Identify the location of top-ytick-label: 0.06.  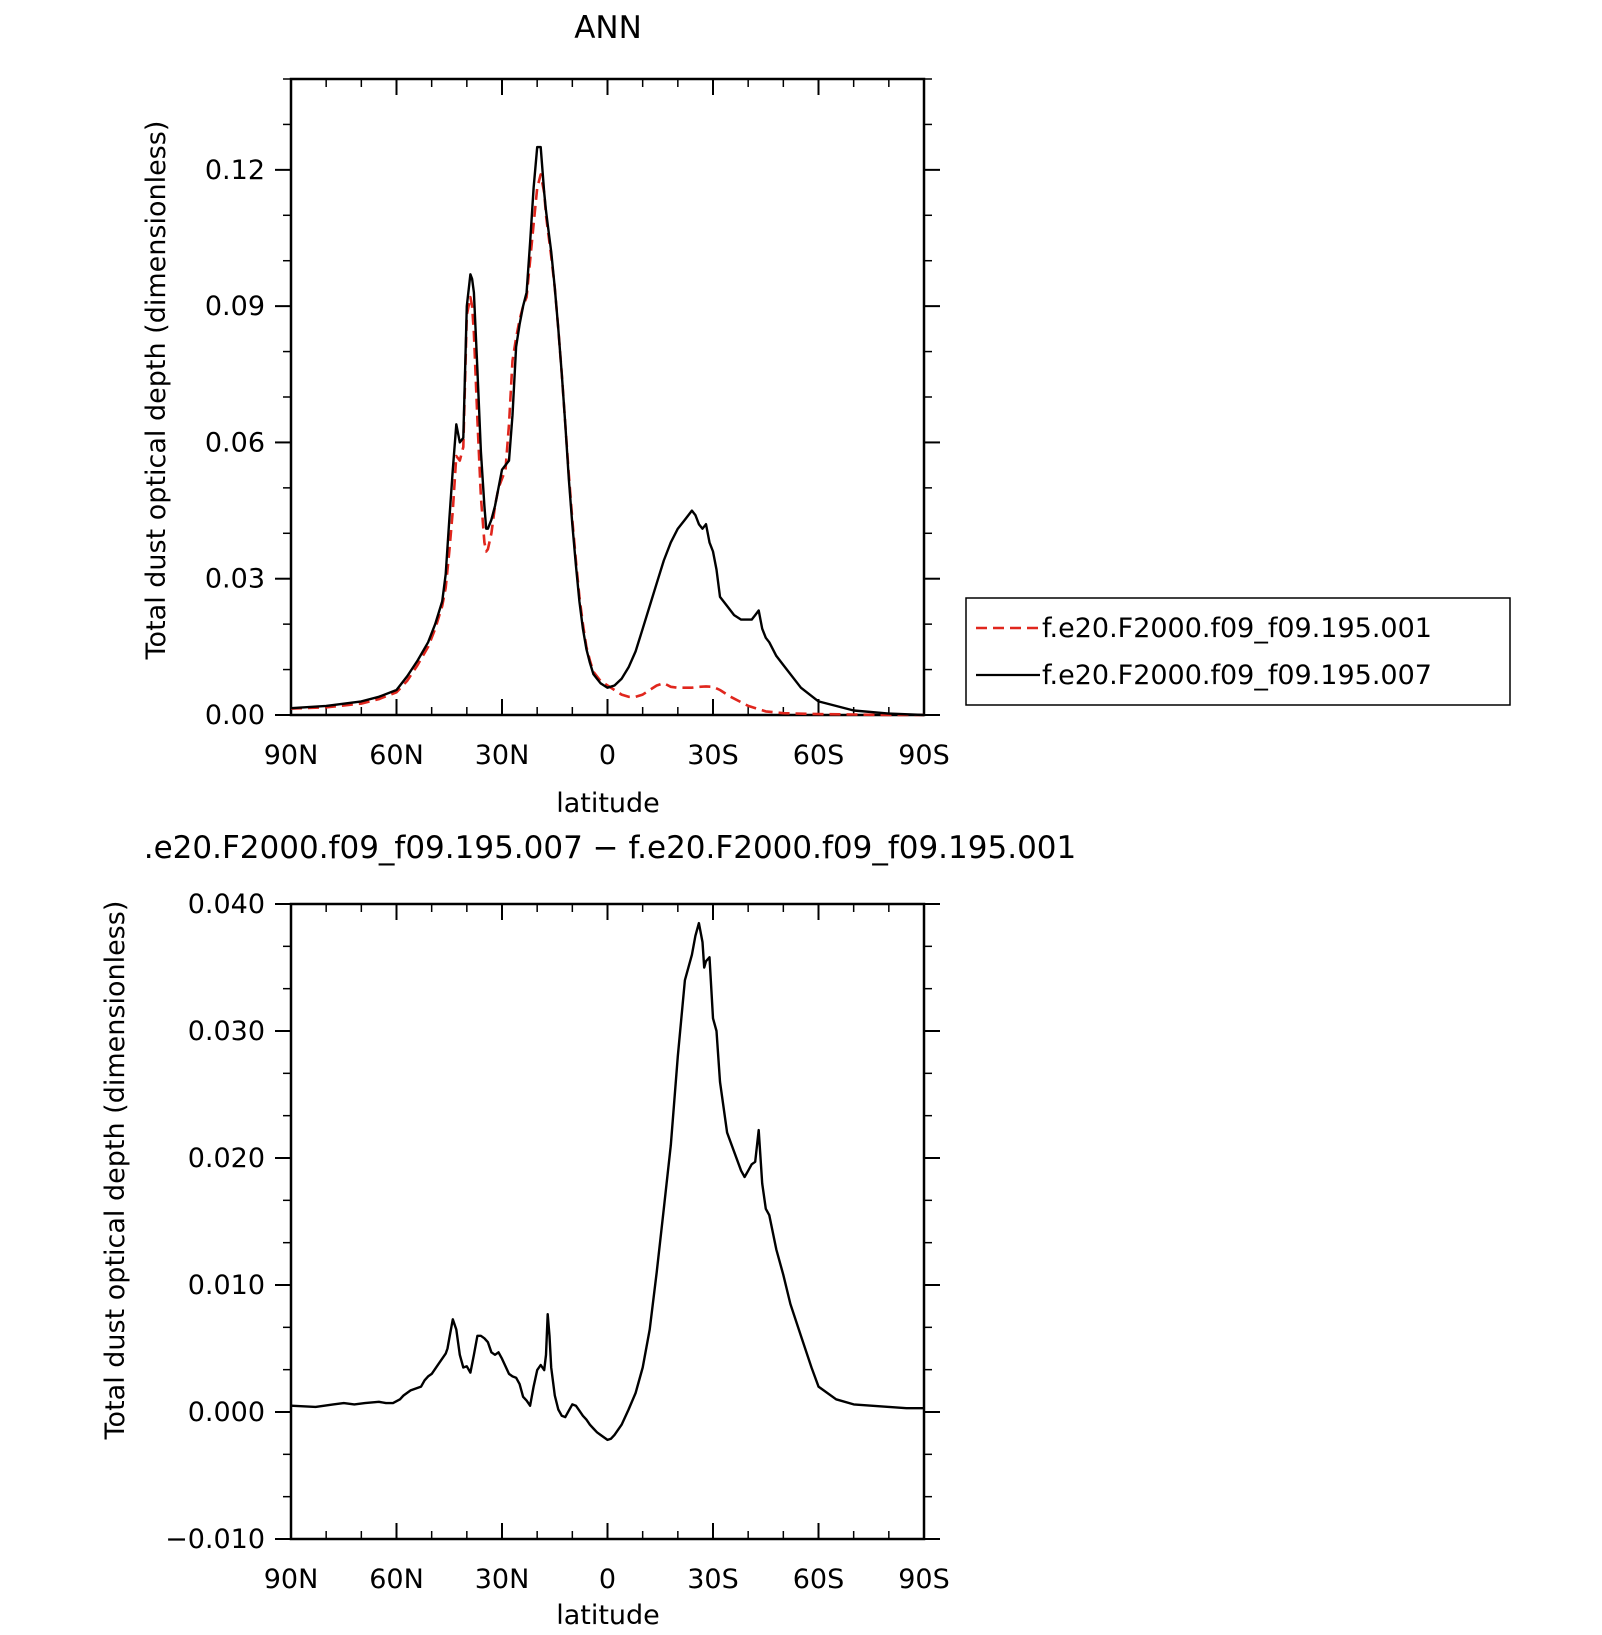
(235, 442).